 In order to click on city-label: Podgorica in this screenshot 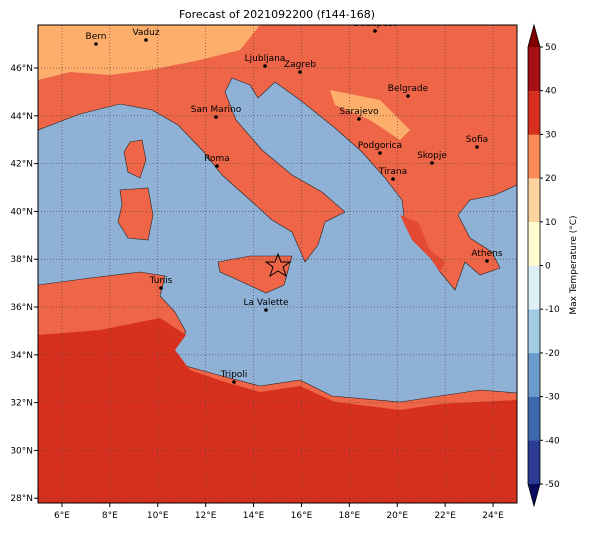, I will do `click(380, 146)`.